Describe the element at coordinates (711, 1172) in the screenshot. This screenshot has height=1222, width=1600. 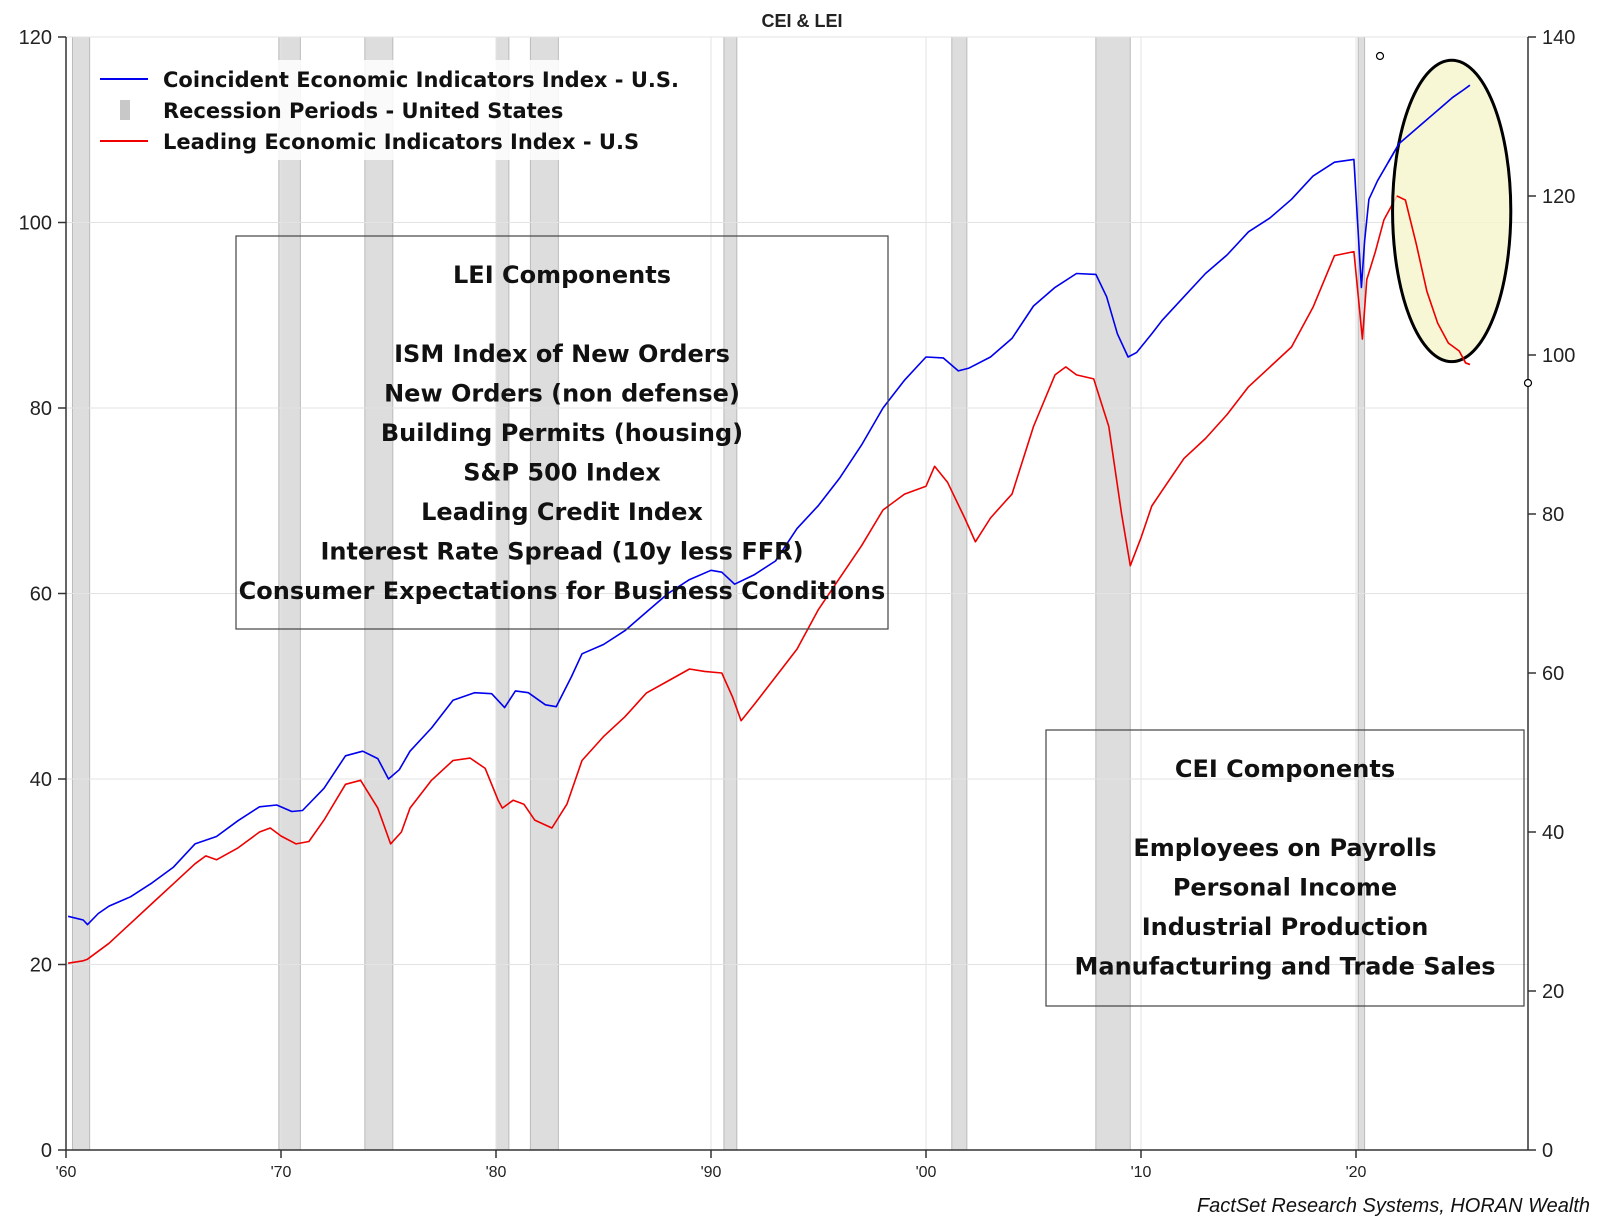
I see `x-tick-label: '90` at that location.